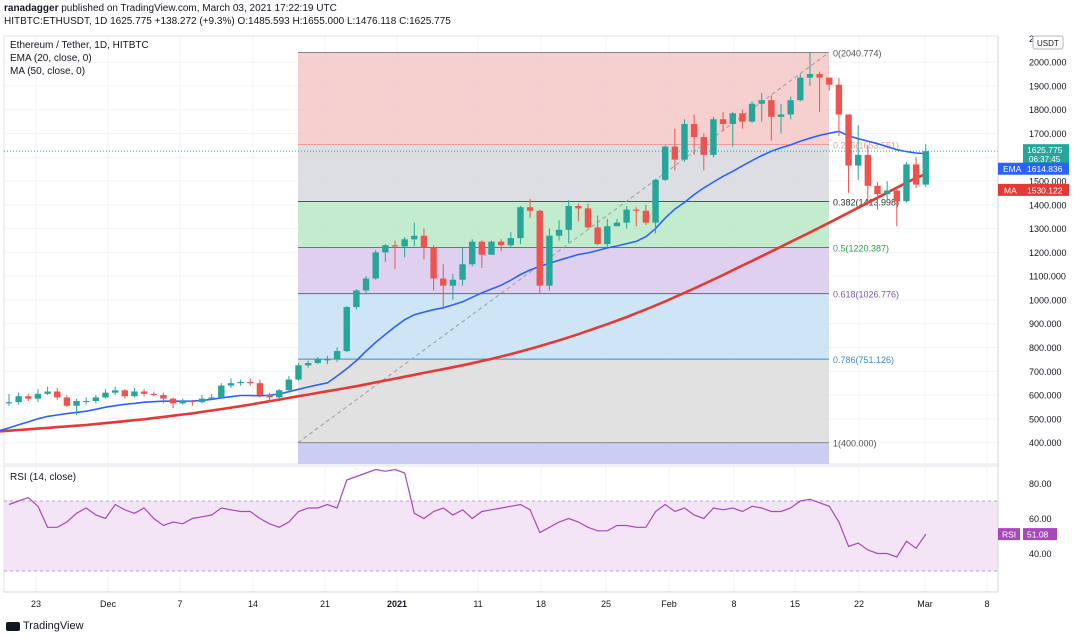 The height and width of the screenshot is (637, 1080). Describe the element at coordinates (855, 444) in the screenshot. I see `fib-label-1: 1(400.000)` at that location.